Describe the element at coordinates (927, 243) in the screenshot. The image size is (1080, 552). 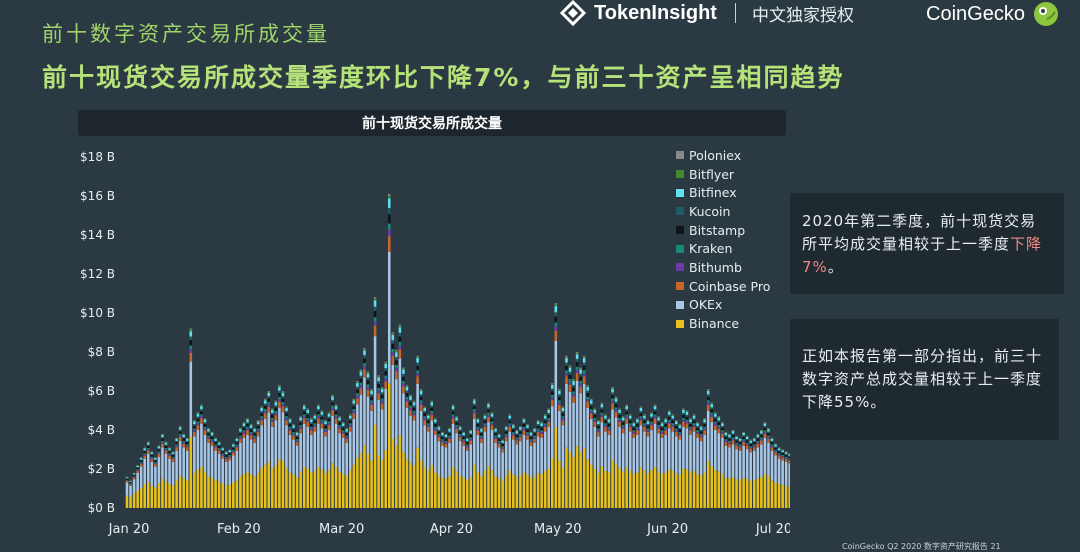
I see `note-box-q2-decline: 2020年第二季度，前十现货交易所平均成交量相较于上一季度下降7%。` at that location.